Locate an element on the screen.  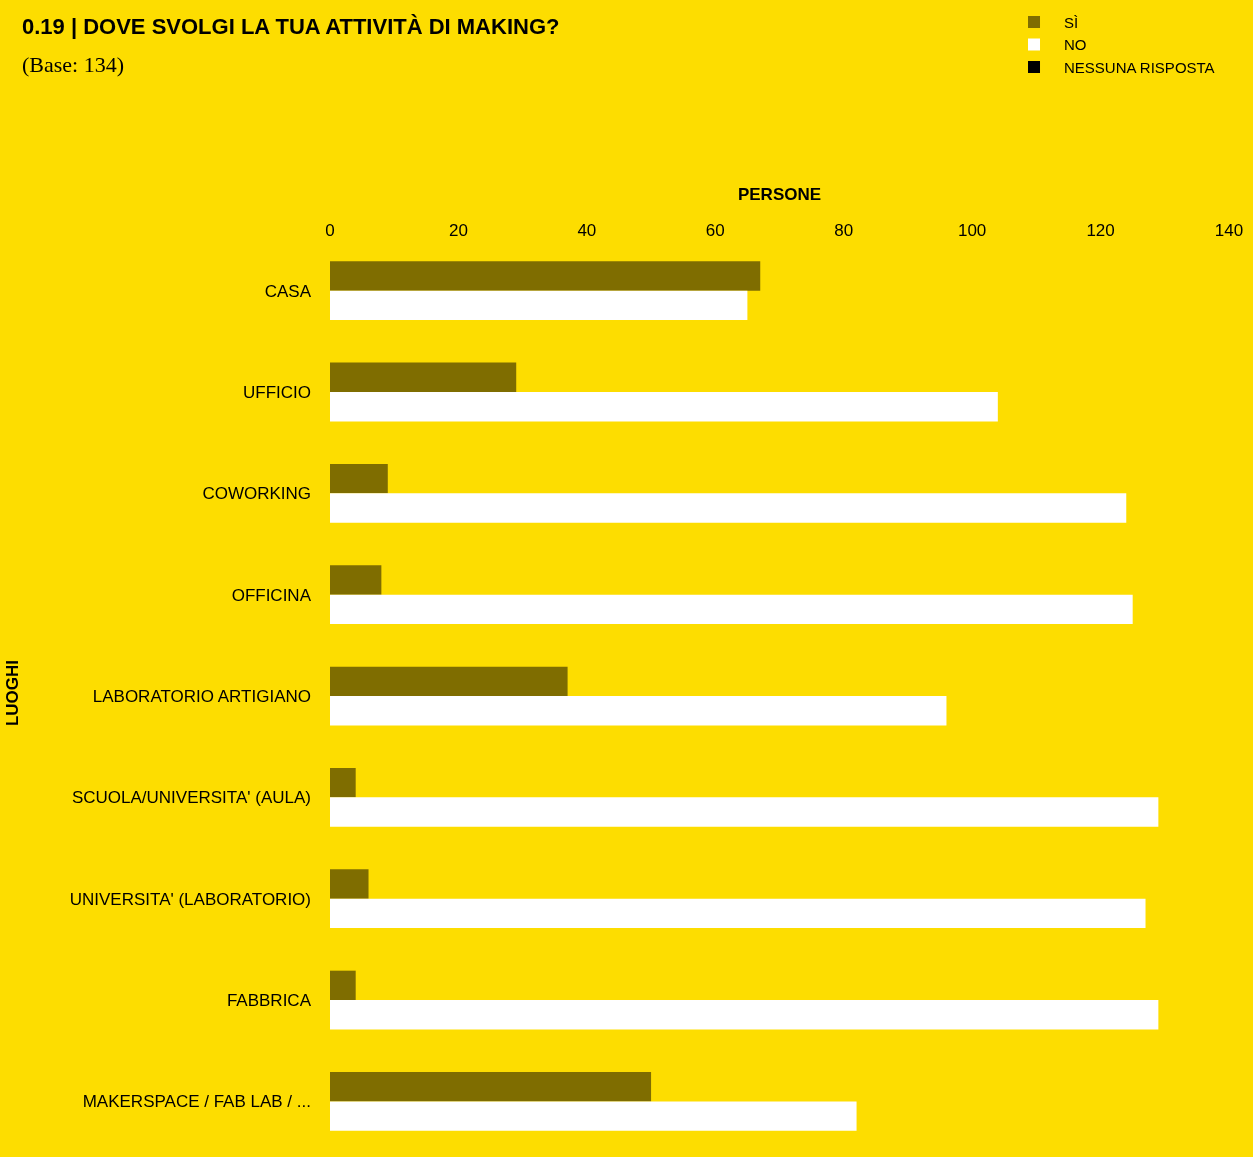
legend-label: SÌ is located at coordinates (1071, 22).